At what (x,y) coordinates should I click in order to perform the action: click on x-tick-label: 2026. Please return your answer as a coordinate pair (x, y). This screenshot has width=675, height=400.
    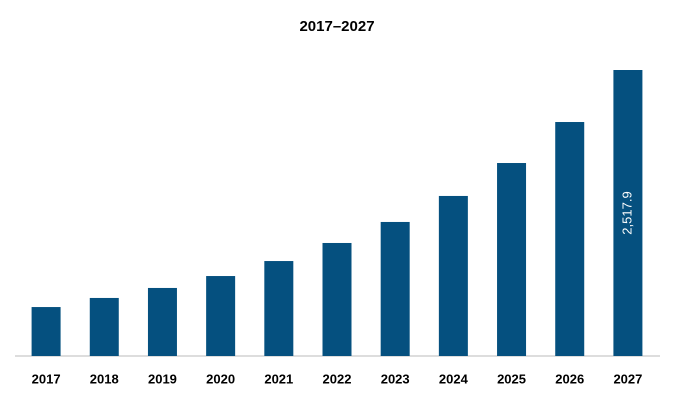
    Looking at the image, I should click on (569, 378).